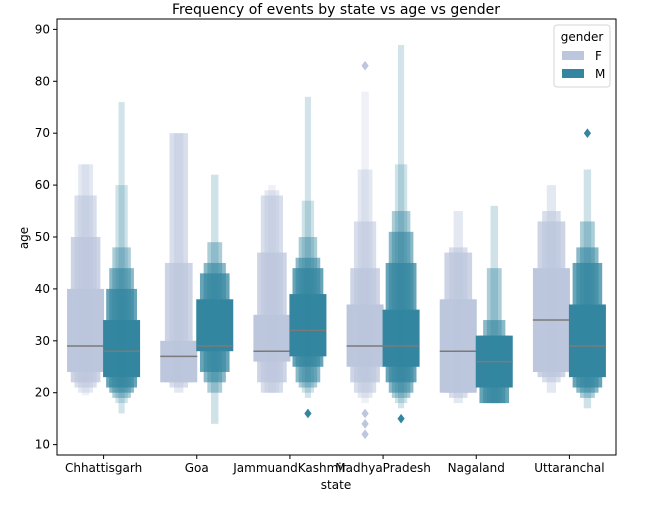 The height and width of the screenshot is (507, 651). What do you see at coordinates (600, 74) in the screenshot?
I see `legend-label-m: M` at bounding box center [600, 74].